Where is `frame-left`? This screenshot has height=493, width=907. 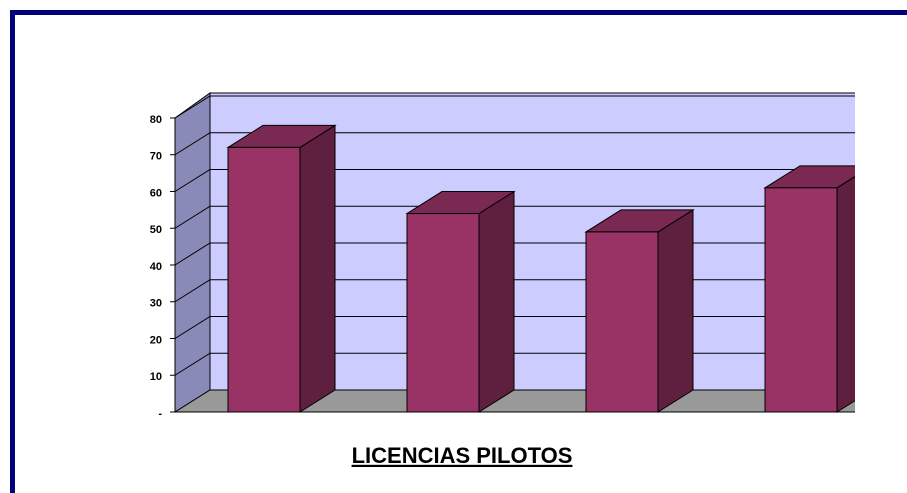
frame-left is located at coordinates (12, 251).